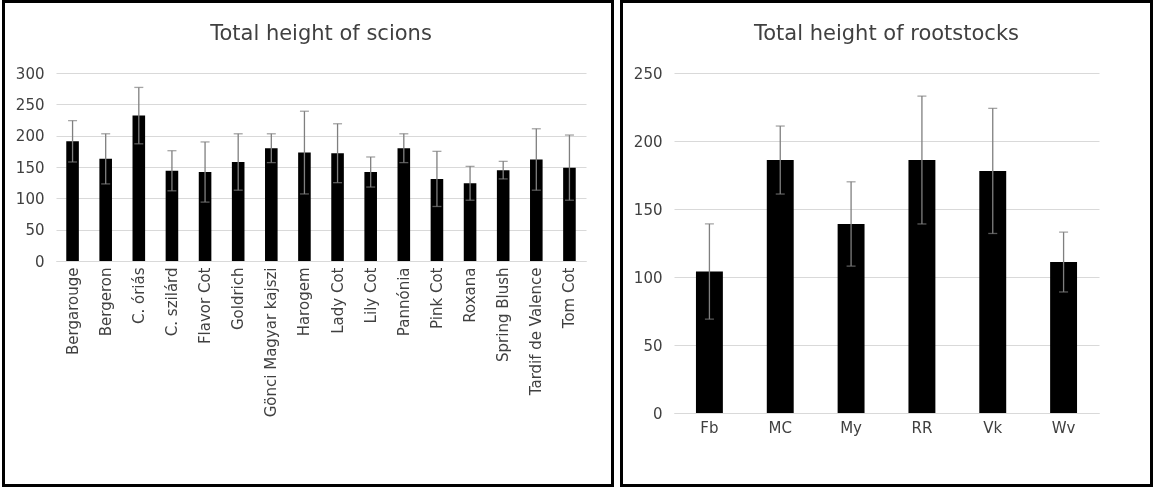 Image resolution: width=1155 pixels, height=493 pixels. I want to click on x-tick-label: MC, so click(780, 427).